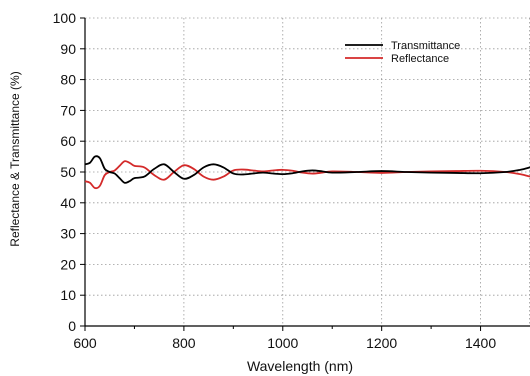 This screenshot has width=530, height=376. I want to click on y-tick-label: 40, so click(68, 203).